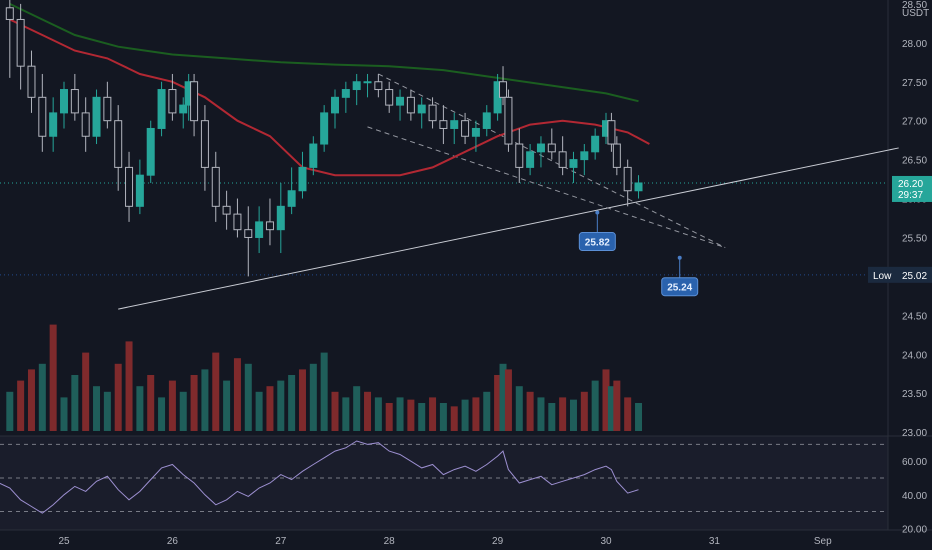  I want to click on price-tick-label: 27.50, so click(914, 83).